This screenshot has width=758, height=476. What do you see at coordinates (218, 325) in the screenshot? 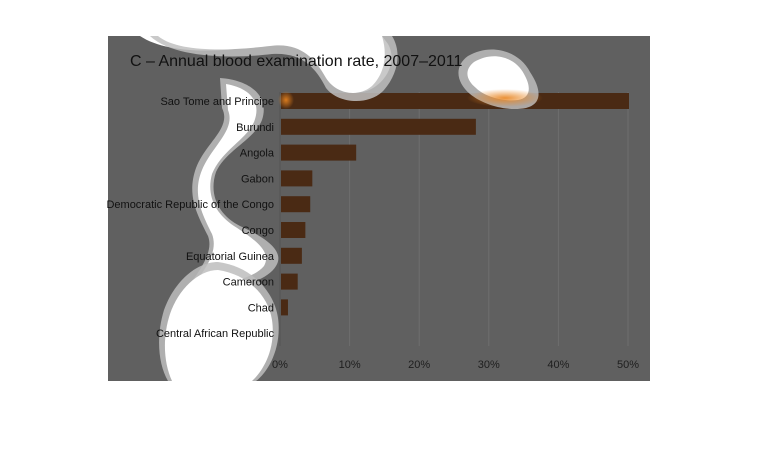
I see `overlay-bottom-blob` at bounding box center [218, 325].